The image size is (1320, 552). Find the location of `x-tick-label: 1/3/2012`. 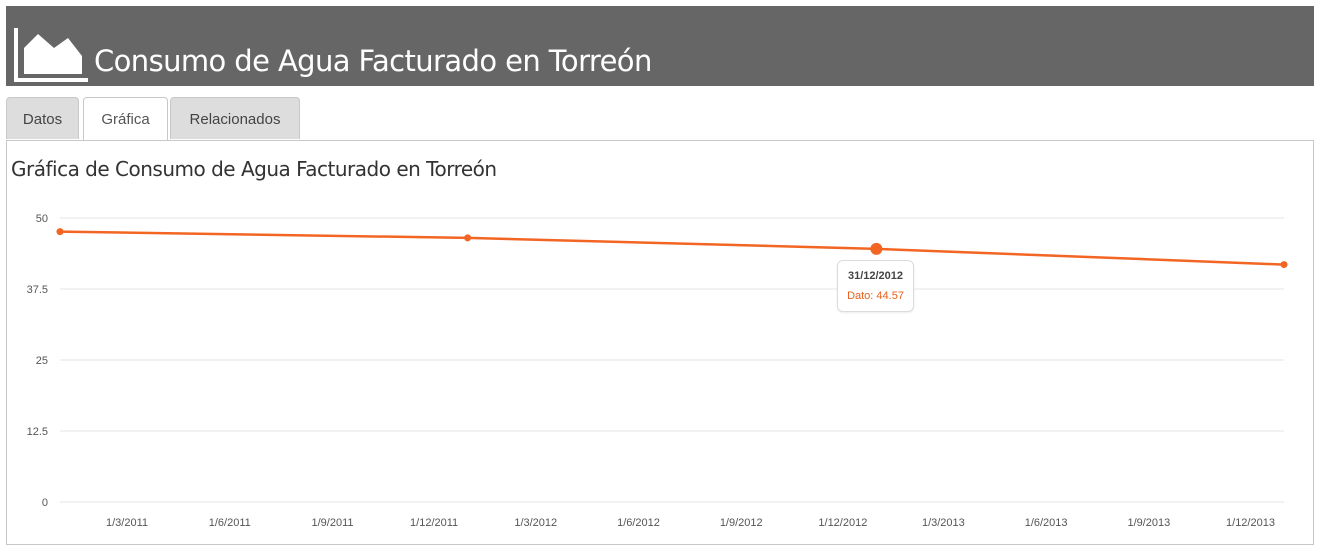

x-tick-label: 1/3/2012 is located at coordinates (535, 523).